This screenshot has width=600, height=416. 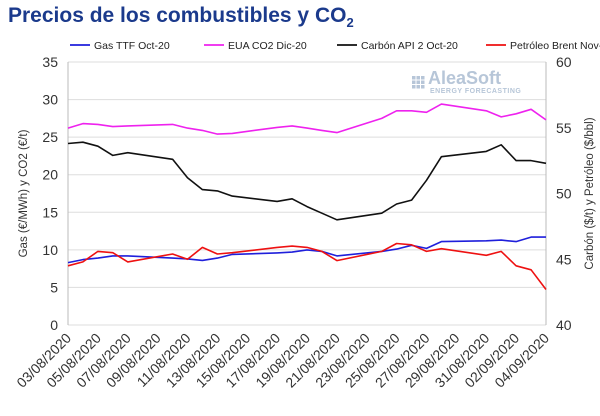 I want to click on legend-item: Petróleo Brent Nov-20, so click(x=543, y=46).